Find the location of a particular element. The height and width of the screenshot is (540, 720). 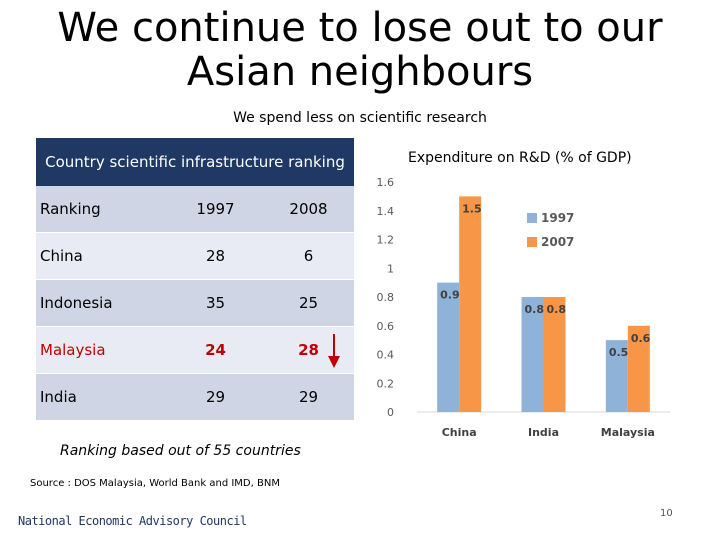

table-row: China 28 6 is located at coordinates (195, 256).